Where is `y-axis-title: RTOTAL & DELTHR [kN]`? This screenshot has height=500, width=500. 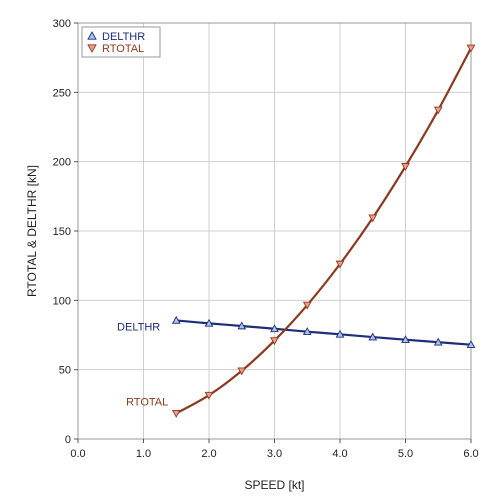 y-axis-title: RTOTAL & DELTHR [kN] is located at coordinates (32, 231).